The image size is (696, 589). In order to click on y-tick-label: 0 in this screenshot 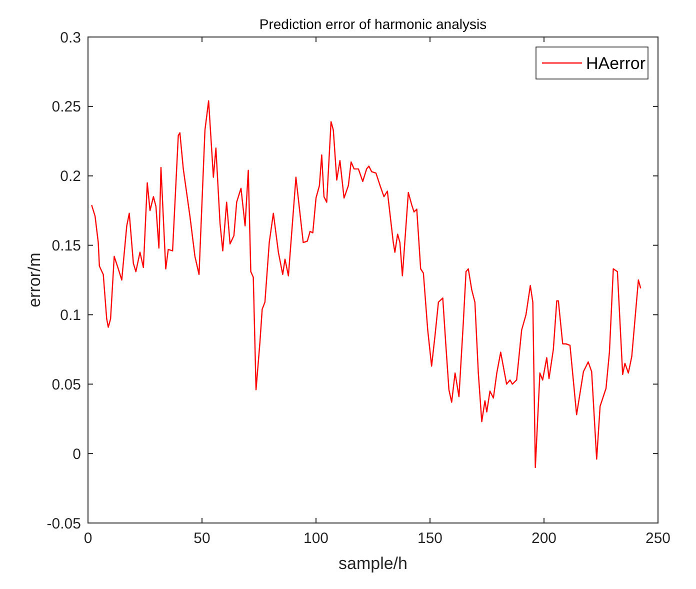, I will do `click(76, 454)`.